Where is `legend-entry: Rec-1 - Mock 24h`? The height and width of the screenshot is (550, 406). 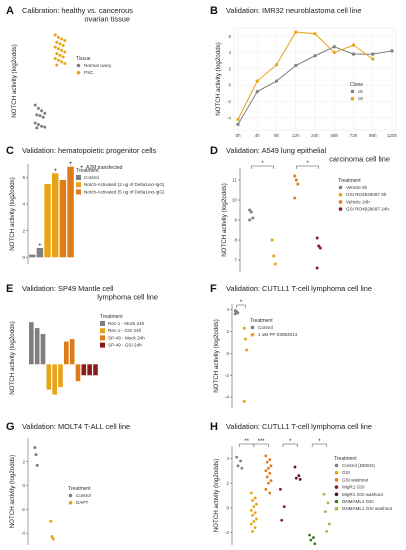 legend-entry: Rec-1 - Mock 24h is located at coordinates (126, 323).